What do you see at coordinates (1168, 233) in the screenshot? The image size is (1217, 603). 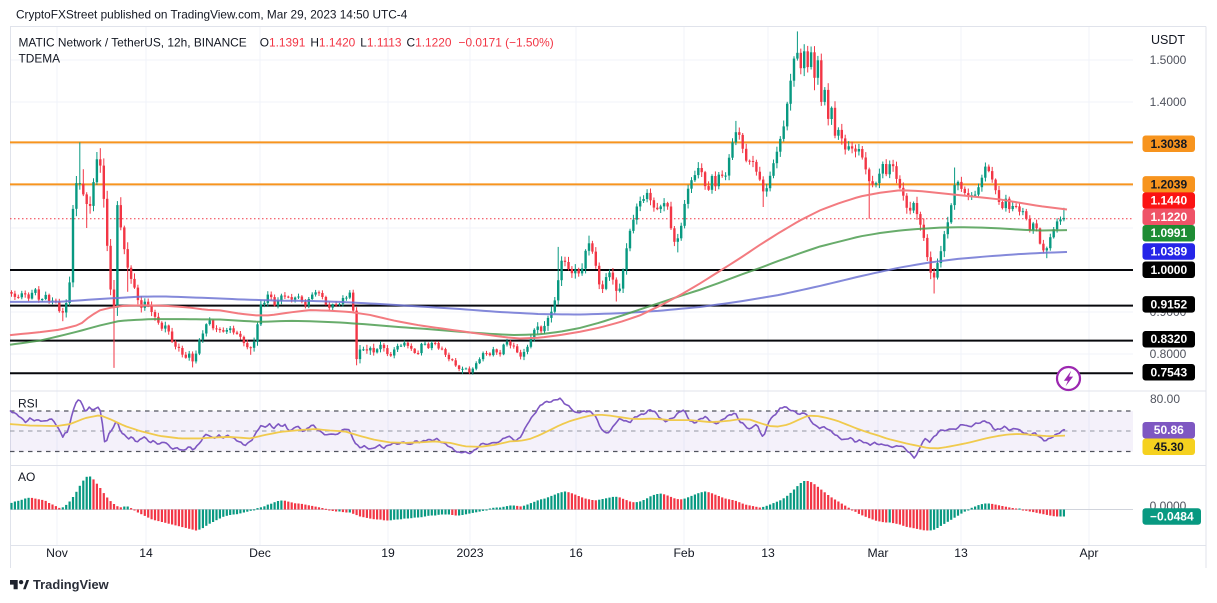 I see `svg-text: 1.0991` at bounding box center [1168, 233].